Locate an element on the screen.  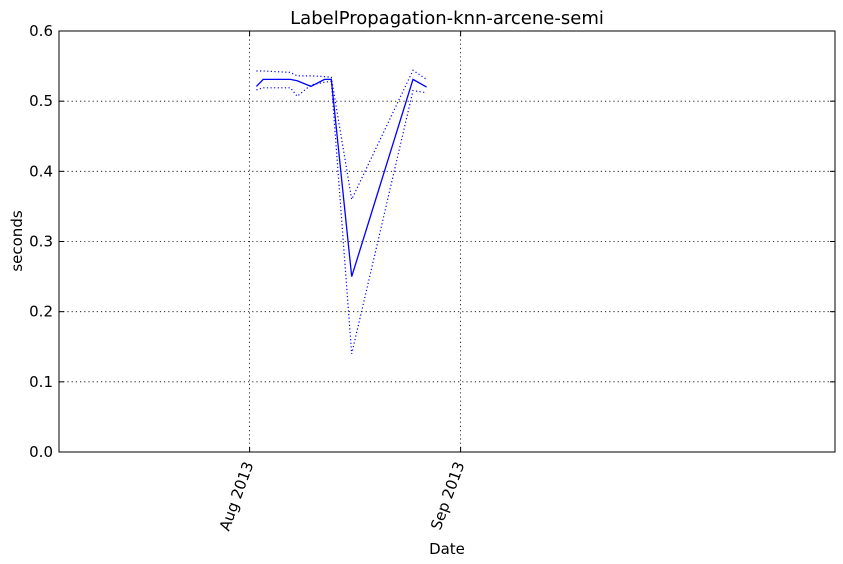
y-tick-label: 0.5 is located at coordinates (41, 101).